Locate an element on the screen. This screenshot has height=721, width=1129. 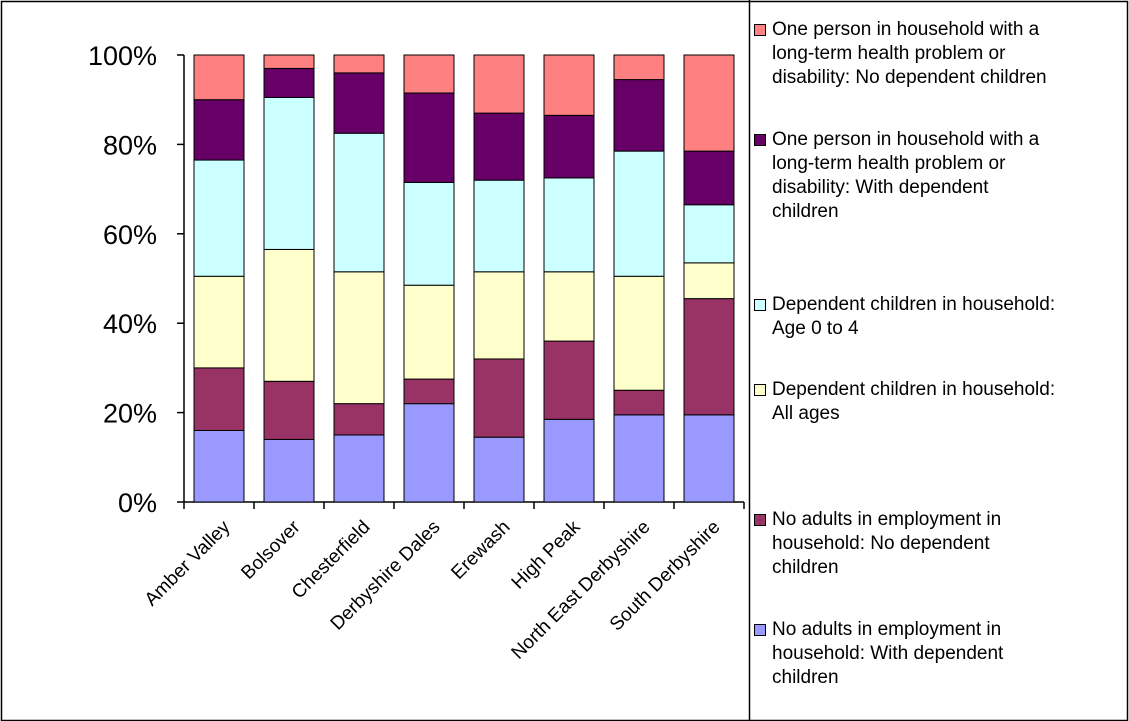
legend-item: No adults in employment in household is located at coordinates (940, 544).